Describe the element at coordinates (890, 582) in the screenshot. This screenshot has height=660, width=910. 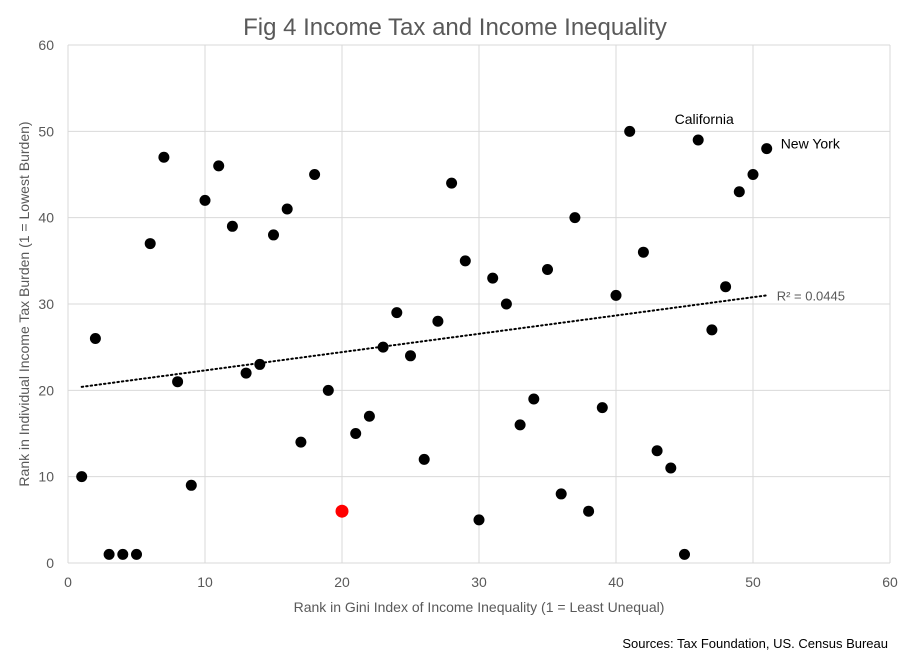
I see `x-tick-label: 60` at that location.